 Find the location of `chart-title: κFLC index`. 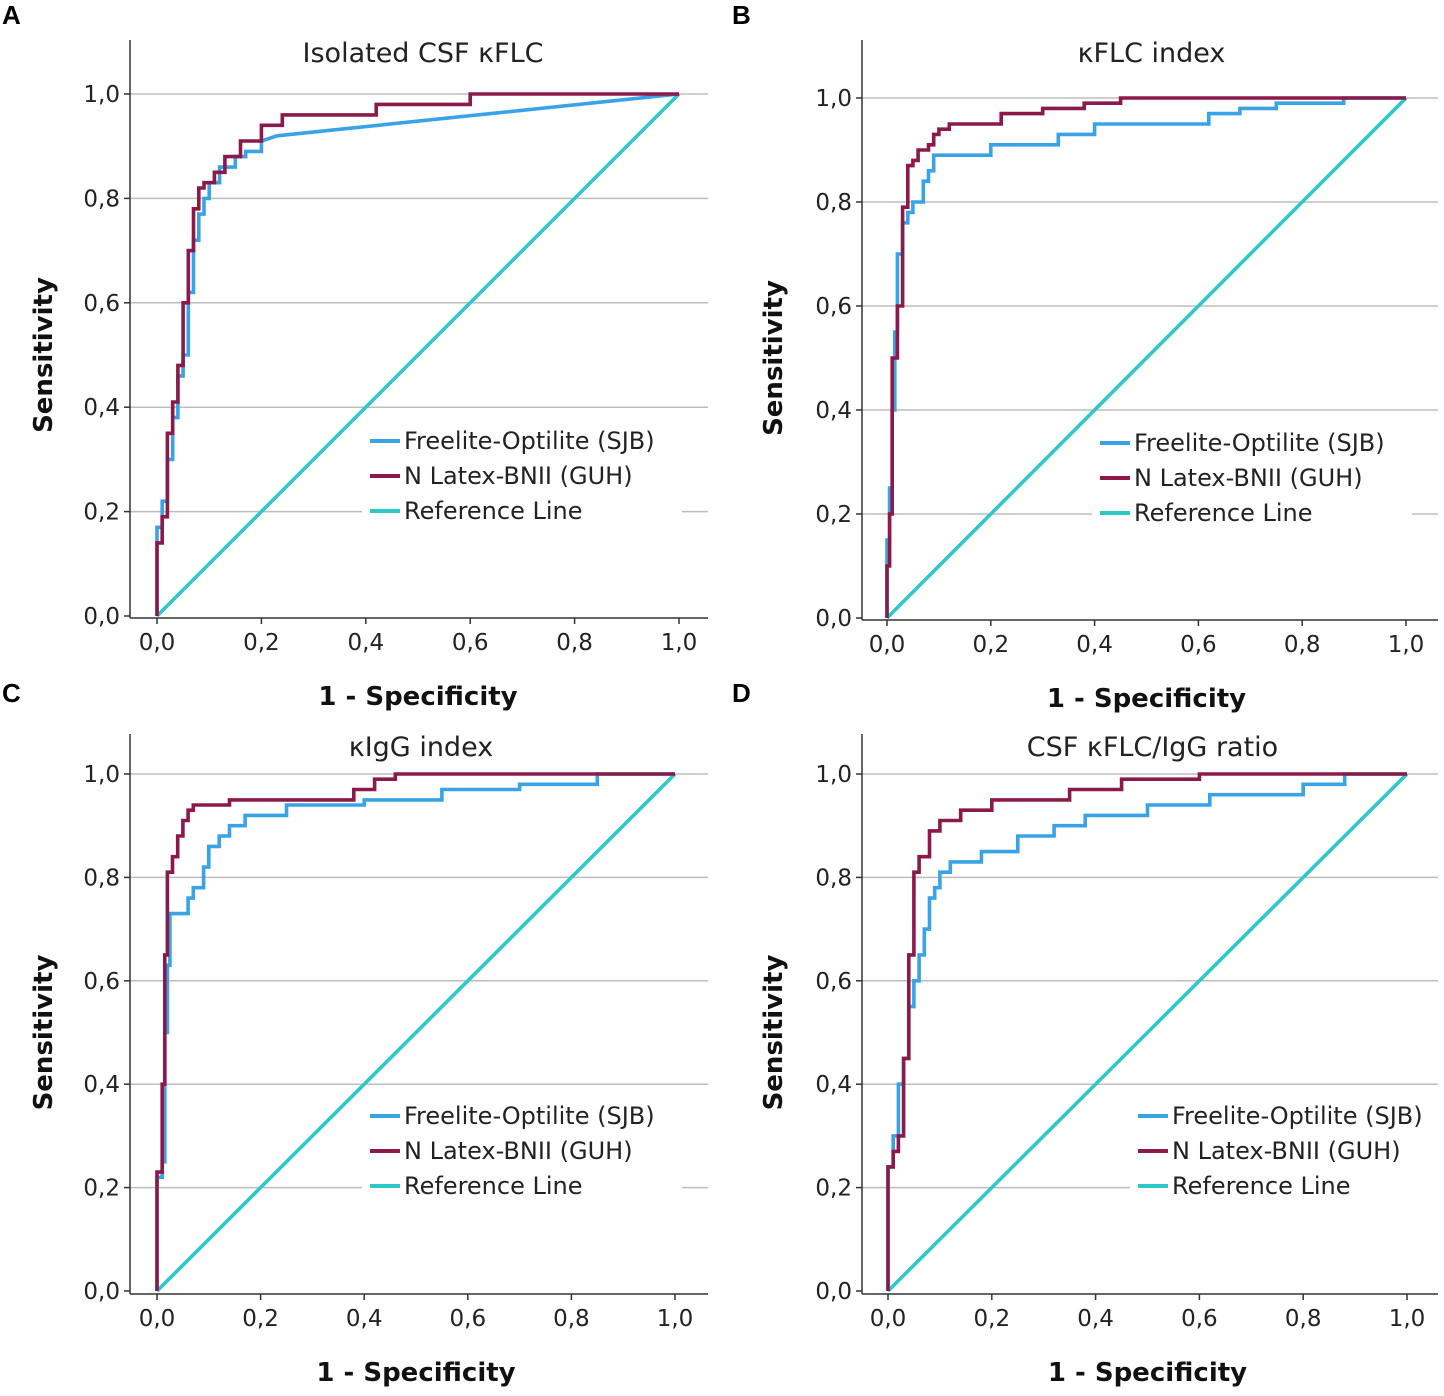

chart-title: κFLC index is located at coordinates (1152, 53).